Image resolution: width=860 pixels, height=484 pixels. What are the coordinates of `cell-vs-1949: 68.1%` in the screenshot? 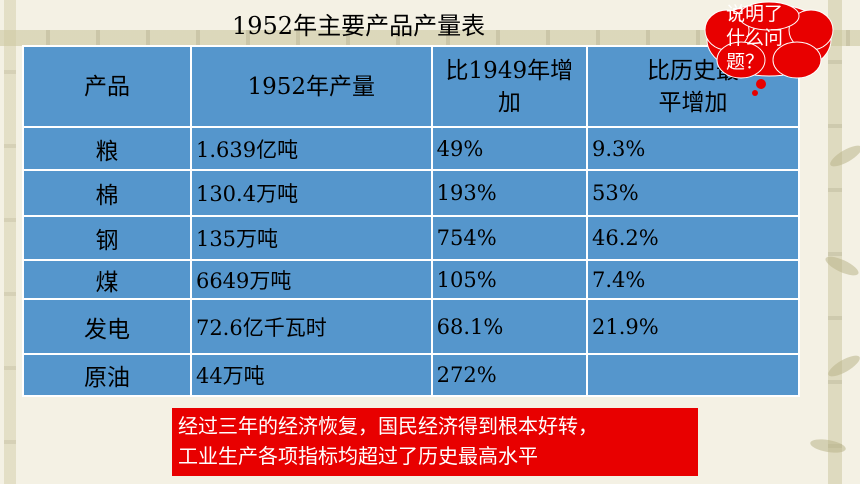 It's located at (509, 326).